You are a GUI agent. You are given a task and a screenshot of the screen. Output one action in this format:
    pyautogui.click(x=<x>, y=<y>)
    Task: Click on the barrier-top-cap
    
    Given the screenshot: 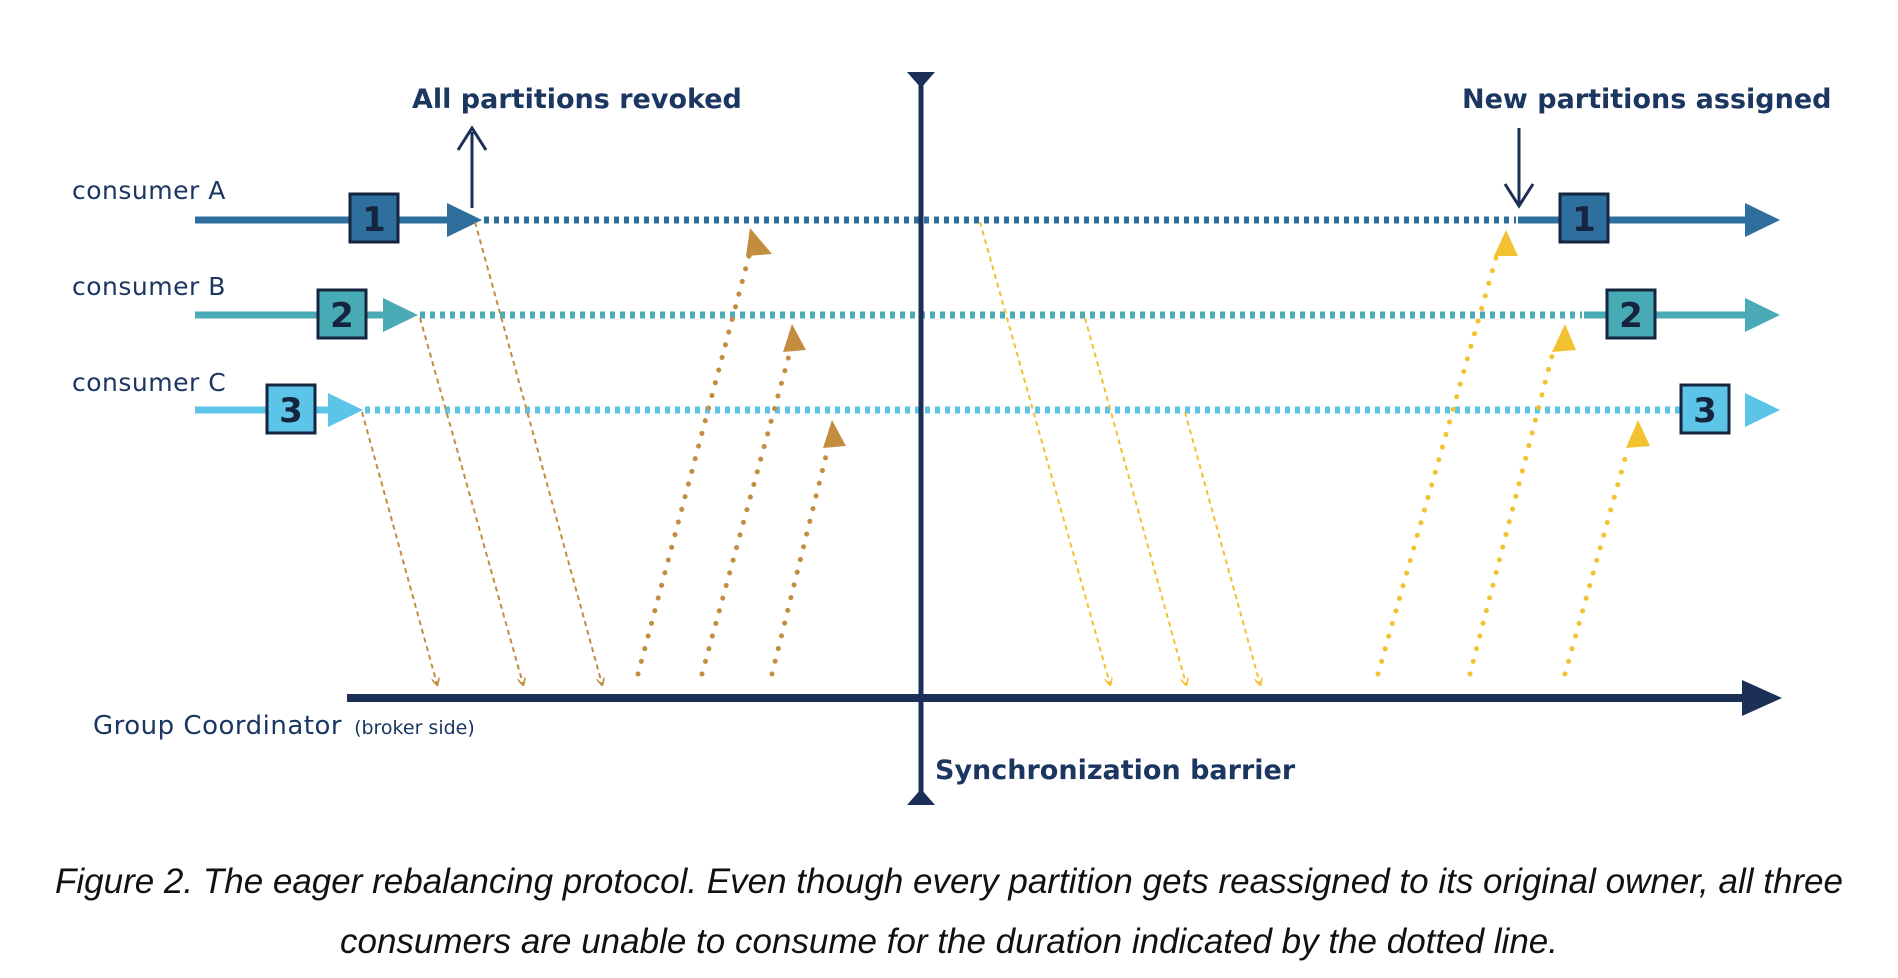 What is the action you would take?
    pyautogui.click(x=921, y=80)
    